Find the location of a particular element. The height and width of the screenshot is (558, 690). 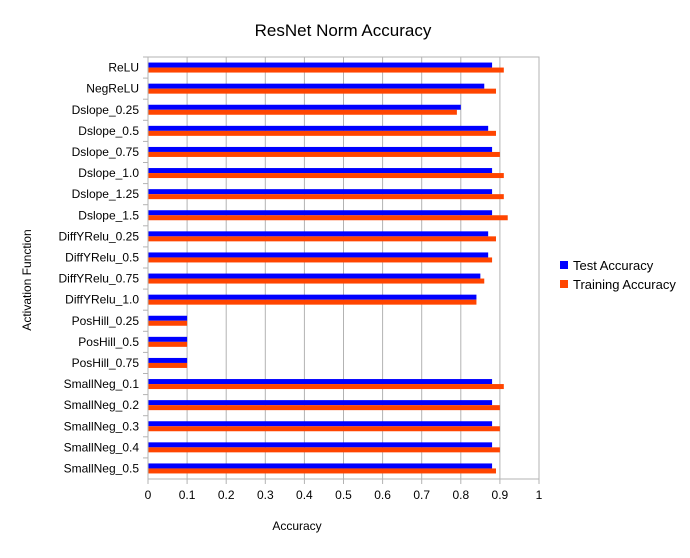

y-tick-label-17: SmallNeg_0.3 is located at coordinates (102, 426).